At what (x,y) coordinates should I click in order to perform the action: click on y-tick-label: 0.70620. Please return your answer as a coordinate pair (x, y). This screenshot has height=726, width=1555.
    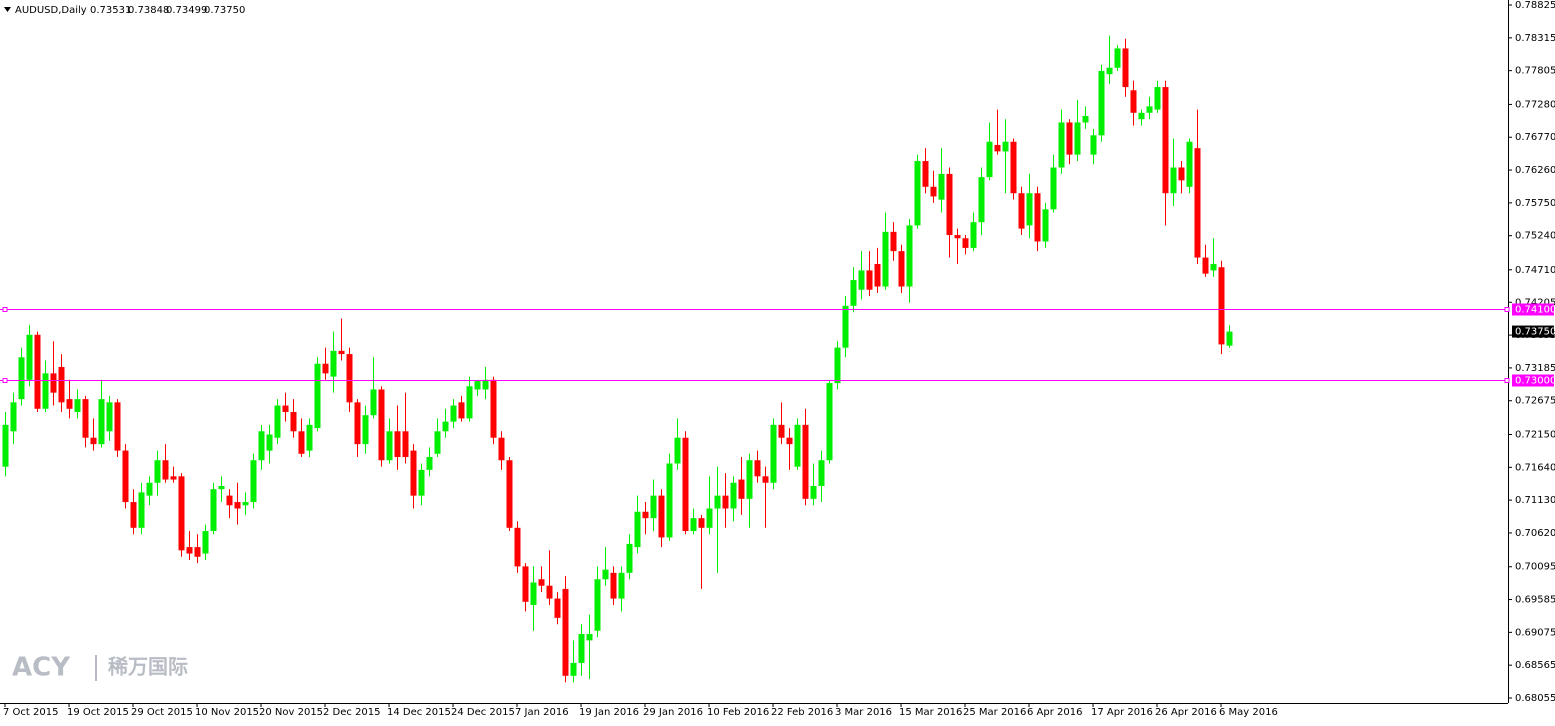
    Looking at the image, I should click on (1535, 533).